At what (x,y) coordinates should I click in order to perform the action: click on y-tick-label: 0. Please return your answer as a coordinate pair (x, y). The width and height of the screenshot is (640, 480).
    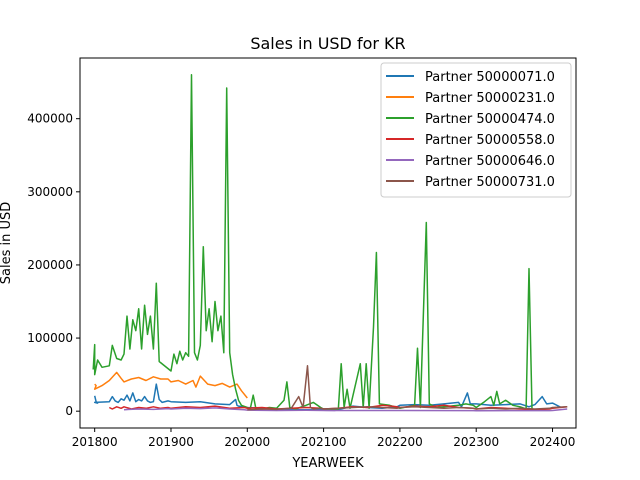
    Looking at the image, I should click on (69, 411).